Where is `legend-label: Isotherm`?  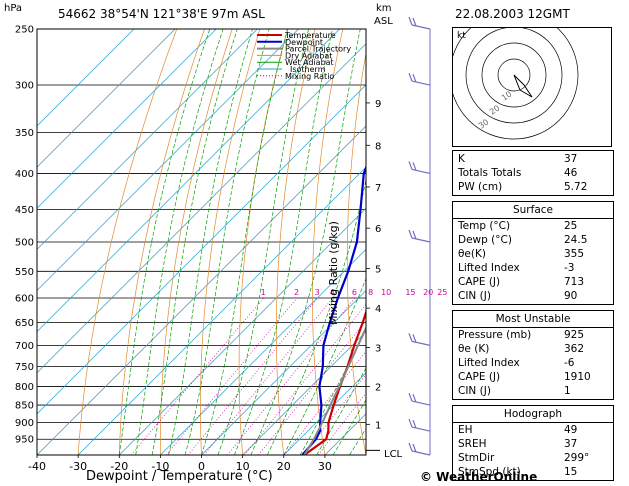 legend-label: Isotherm is located at coordinates (308, 69).